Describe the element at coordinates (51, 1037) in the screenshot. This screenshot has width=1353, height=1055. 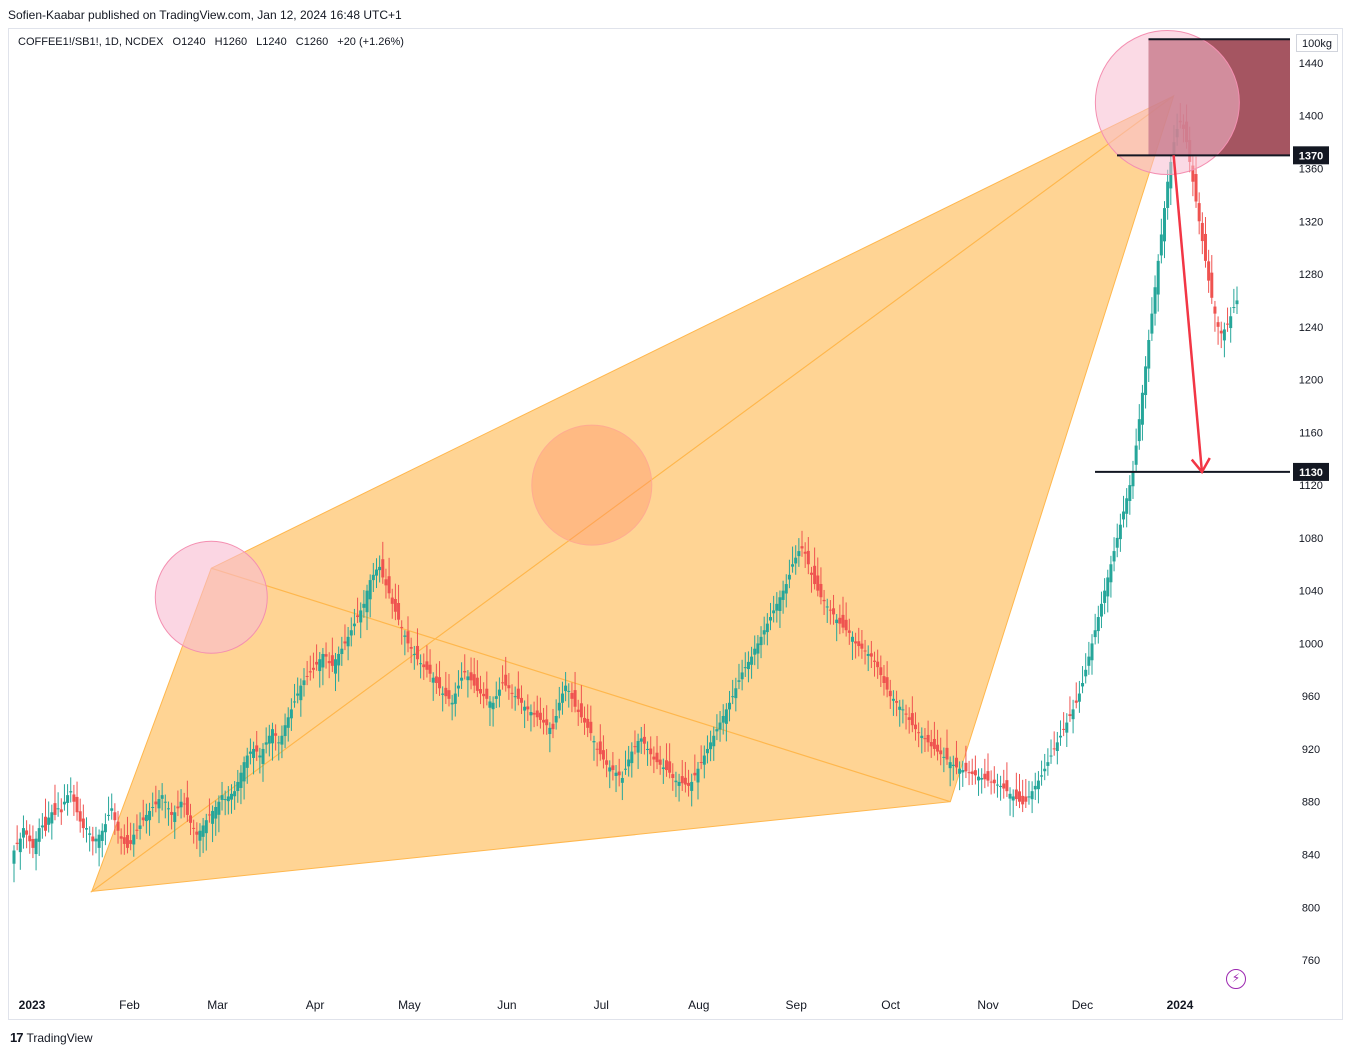
I see `footer-brand: 17 TradingView` at that location.